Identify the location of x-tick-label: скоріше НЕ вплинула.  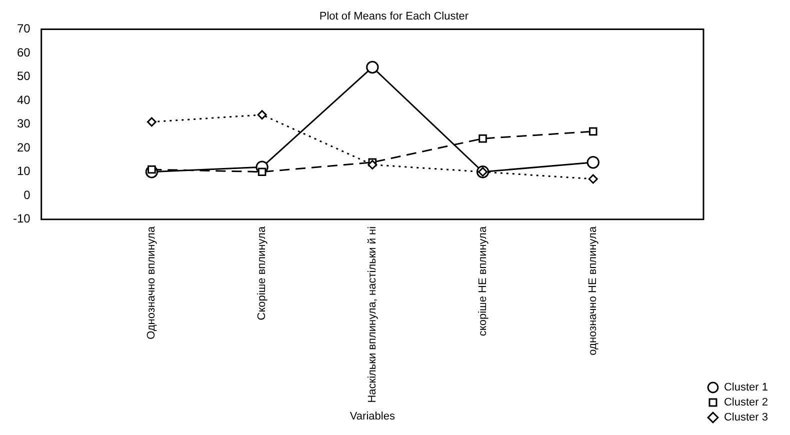
(482, 281).